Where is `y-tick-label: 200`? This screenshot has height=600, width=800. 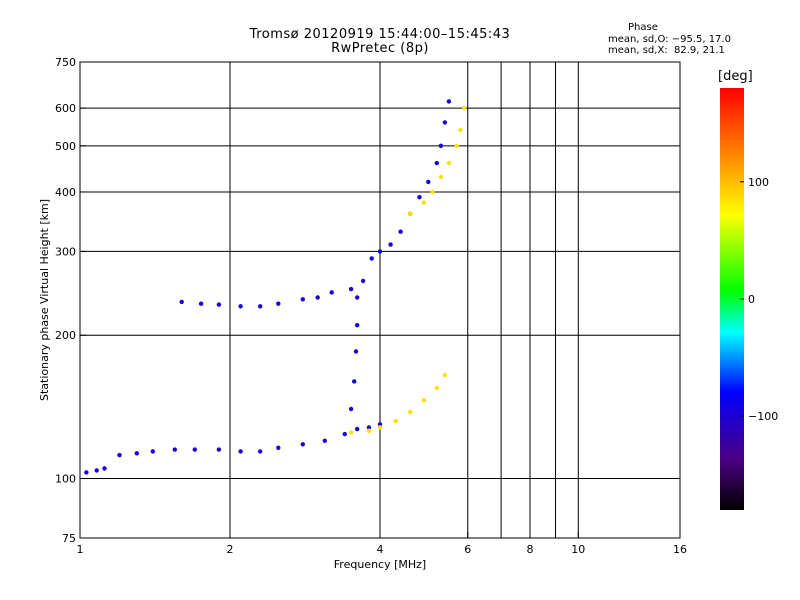 y-tick-label: 200 is located at coordinates (65, 335).